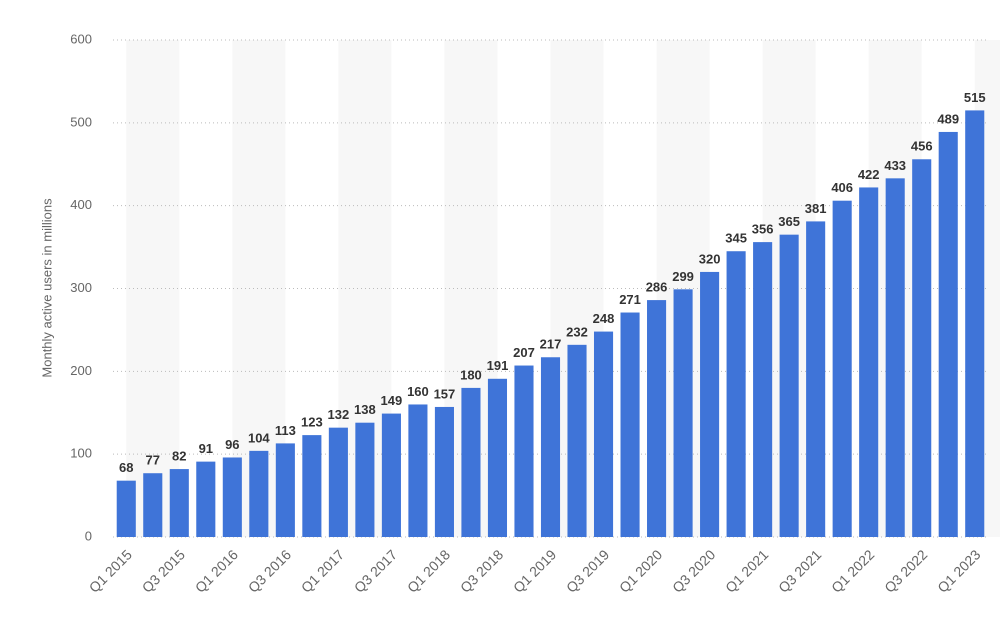 This screenshot has height=635, width=1000. I want to click on value-label: 191, so click(498, 365).